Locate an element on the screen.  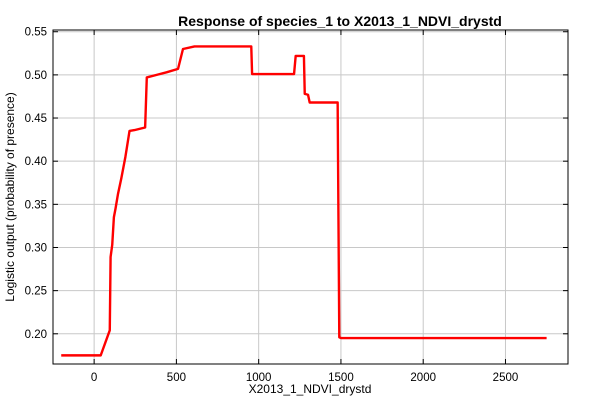
y-tick-label: 0.45 is located at coordinates (36, 119).